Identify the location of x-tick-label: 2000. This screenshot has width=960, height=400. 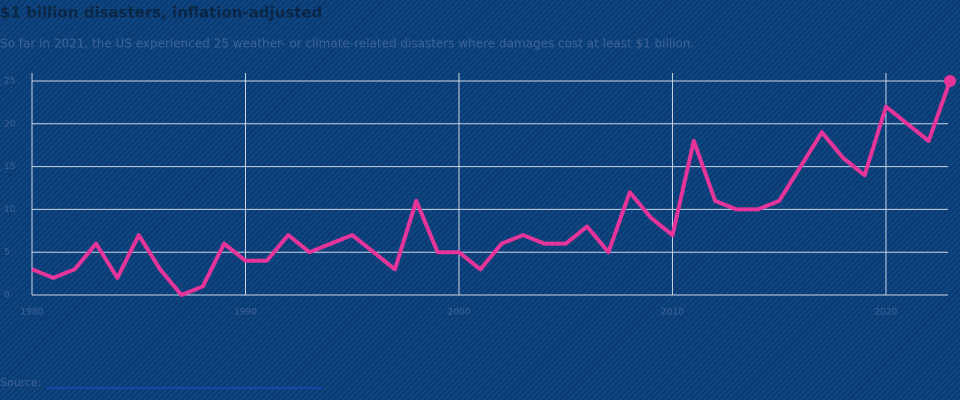
(459, 313).